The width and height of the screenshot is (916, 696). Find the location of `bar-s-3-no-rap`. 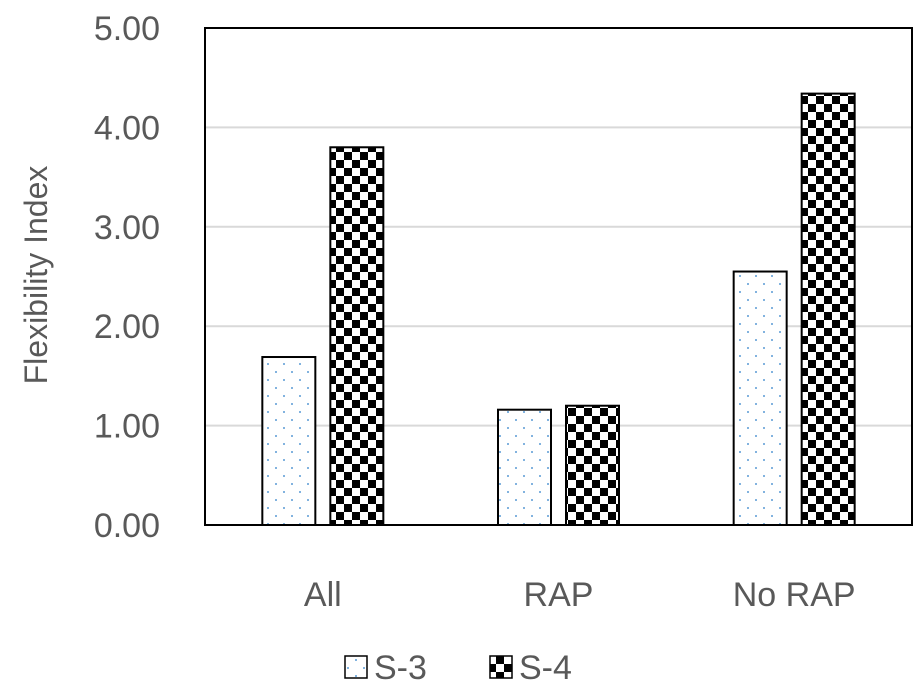

bar-s-3-no-rap is located at coordinates (760, 398).